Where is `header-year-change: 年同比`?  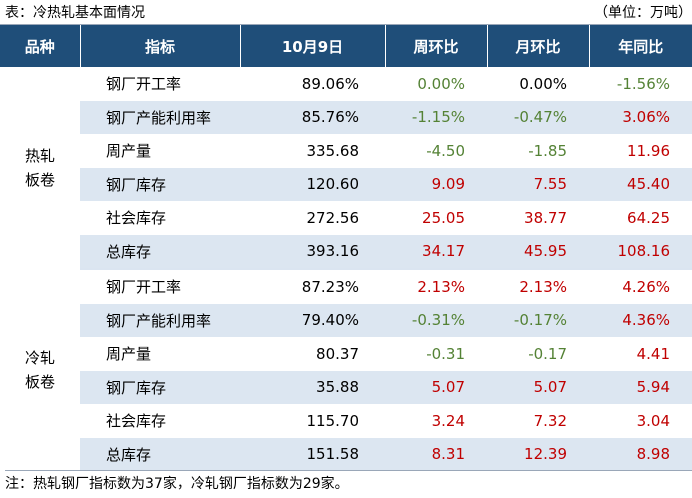
header-year-change: 年同比 is located at coordinates (640, 46).